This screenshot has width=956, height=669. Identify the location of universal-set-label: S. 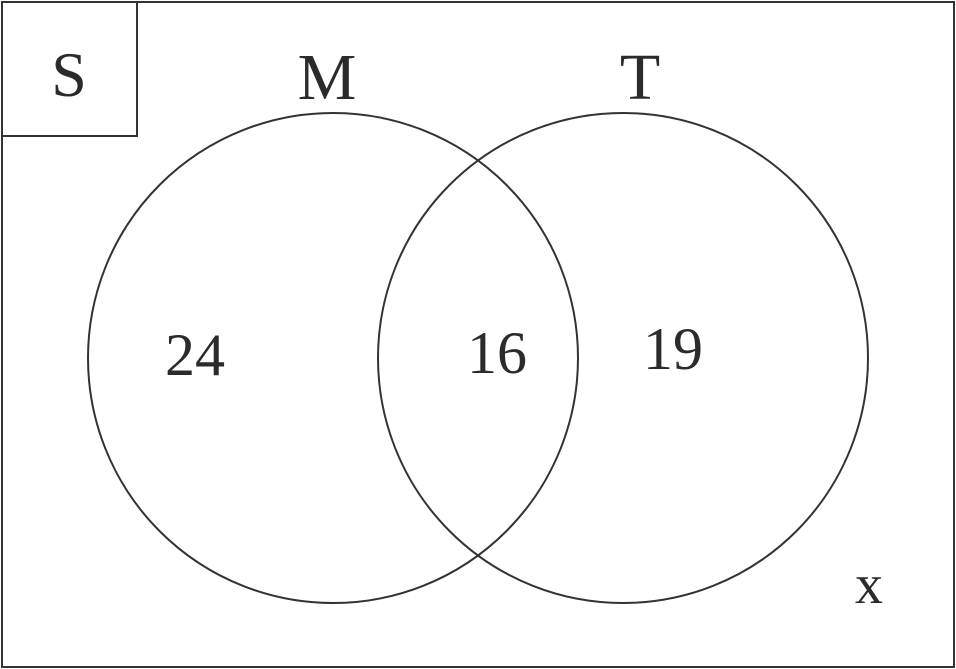
(69, 74).